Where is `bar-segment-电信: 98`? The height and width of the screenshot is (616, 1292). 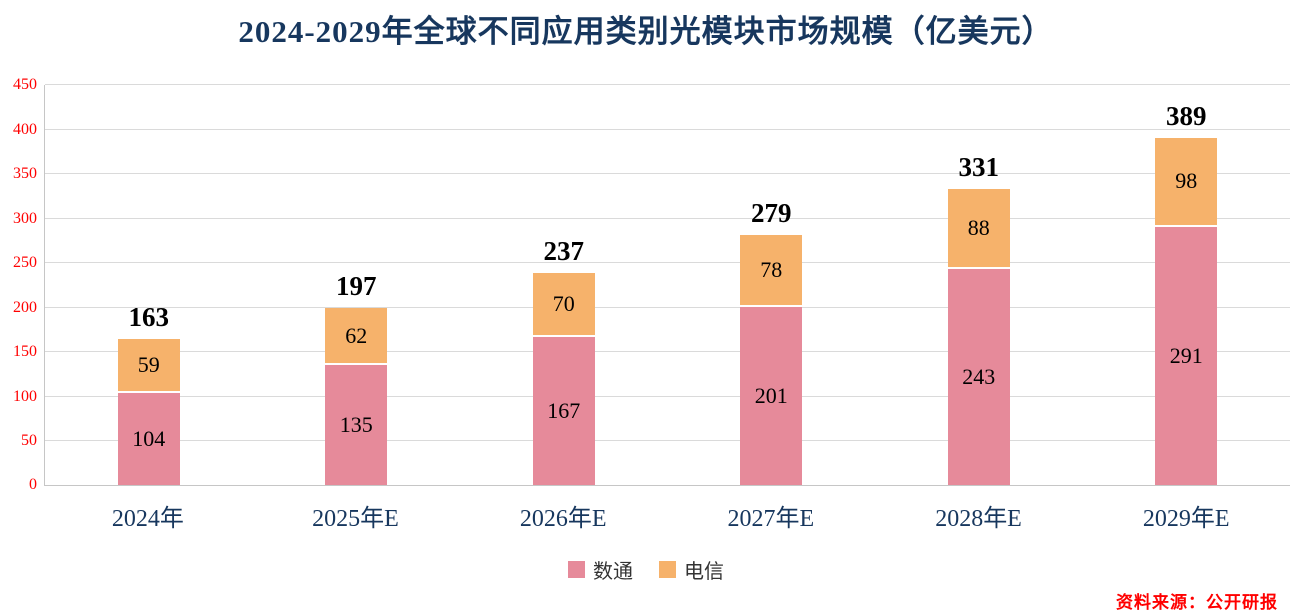
bar-segment-电信: 98 is located at coordinates (1186, 181).